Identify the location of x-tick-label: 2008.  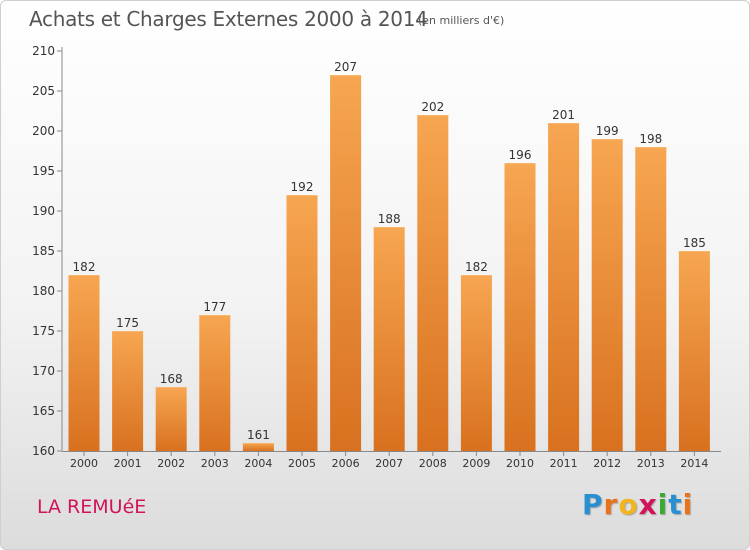
(433, 463).